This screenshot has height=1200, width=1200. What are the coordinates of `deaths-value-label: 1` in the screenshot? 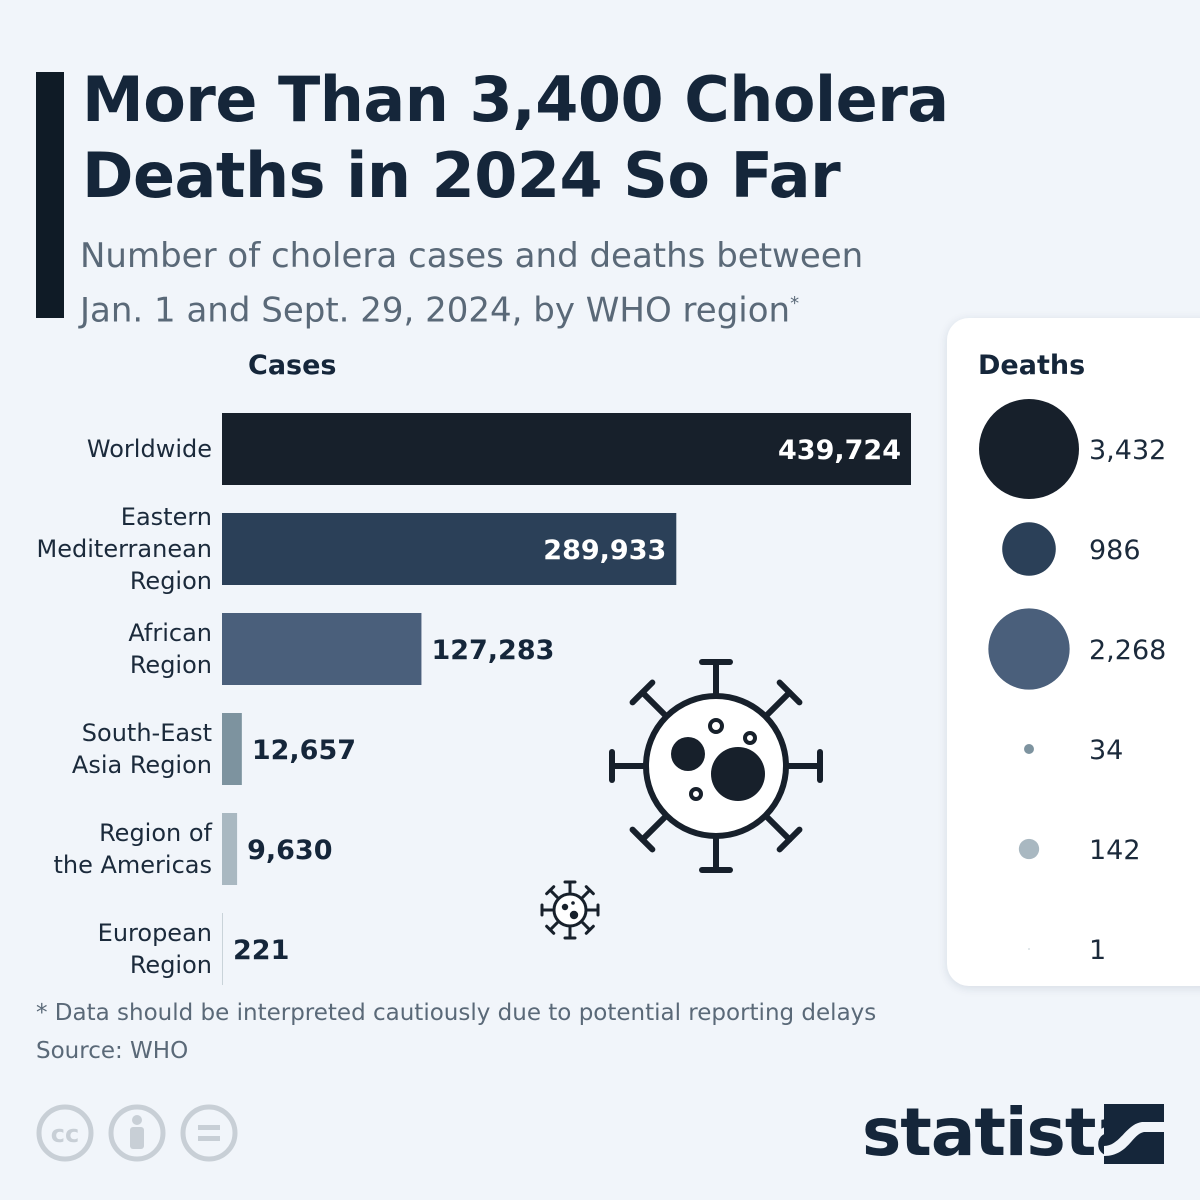 It's located at (1097, 950).